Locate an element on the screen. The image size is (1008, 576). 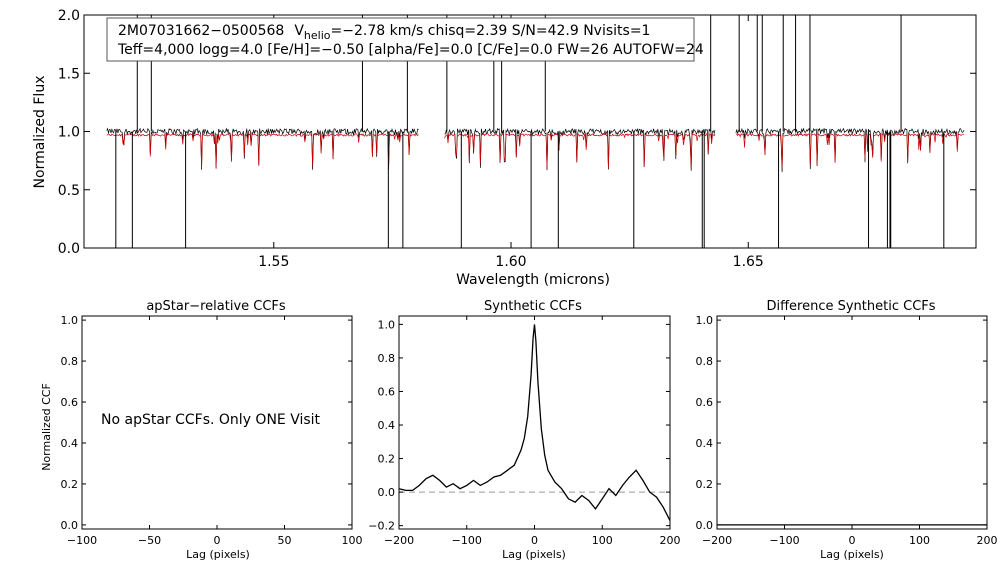
spectrum-x-label: Wavelength (microns) is located at coordinates (533, 280).